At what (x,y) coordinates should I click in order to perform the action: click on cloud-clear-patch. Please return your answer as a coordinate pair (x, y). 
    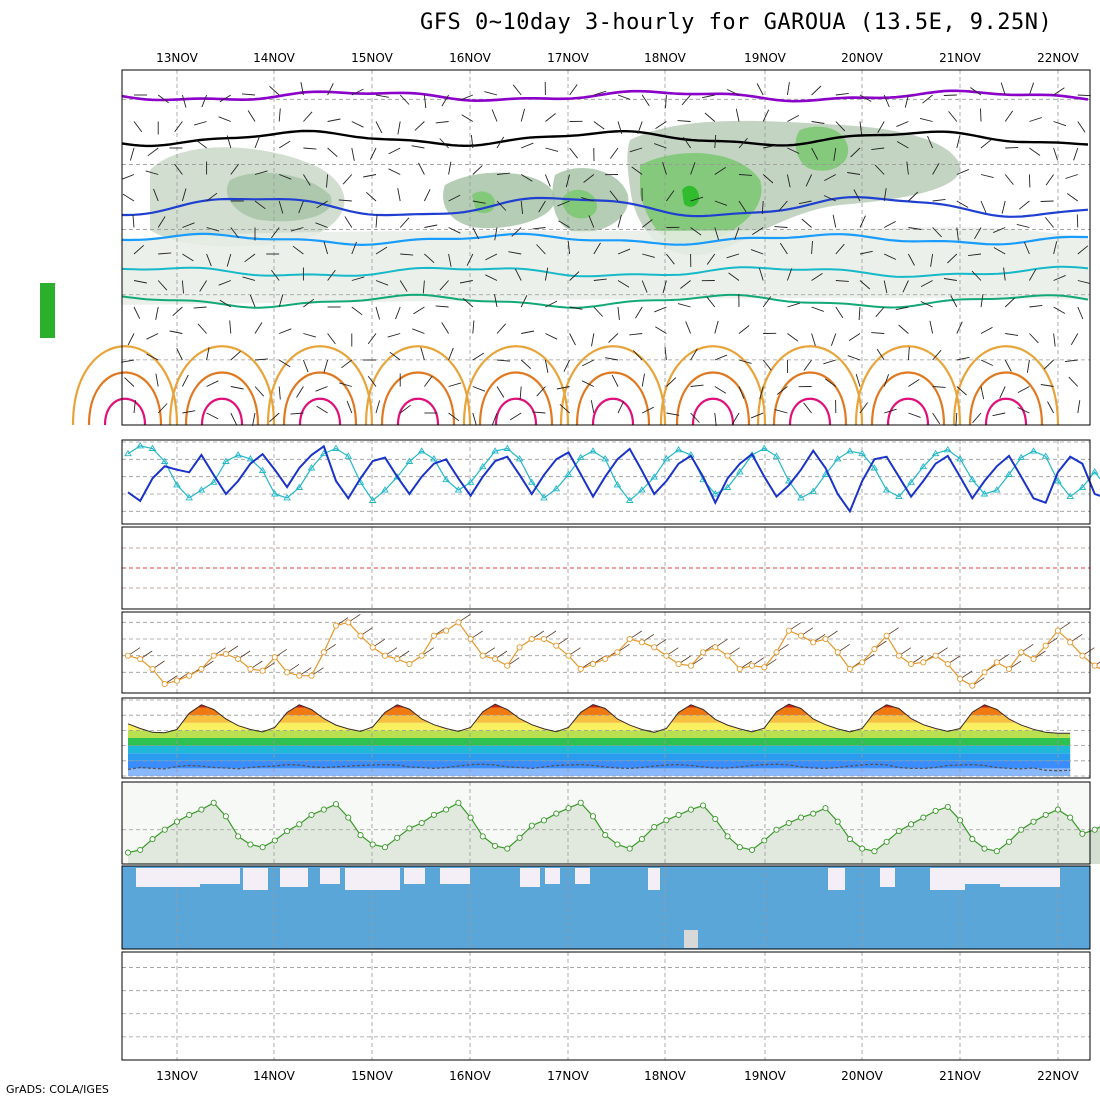
    Looking at the image, I should click on (220, 876).